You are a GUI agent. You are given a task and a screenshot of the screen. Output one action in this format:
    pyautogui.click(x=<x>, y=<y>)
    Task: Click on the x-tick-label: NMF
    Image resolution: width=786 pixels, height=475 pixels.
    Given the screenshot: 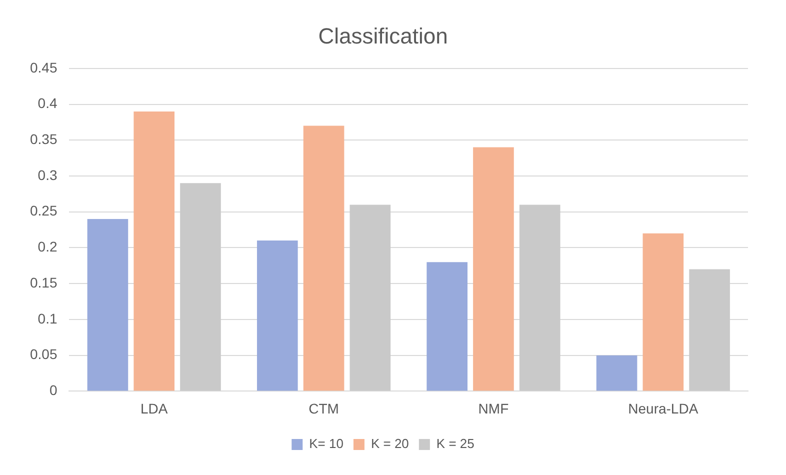 What is the action you would take?
    pyautogui.click(x=493, y=408)
    